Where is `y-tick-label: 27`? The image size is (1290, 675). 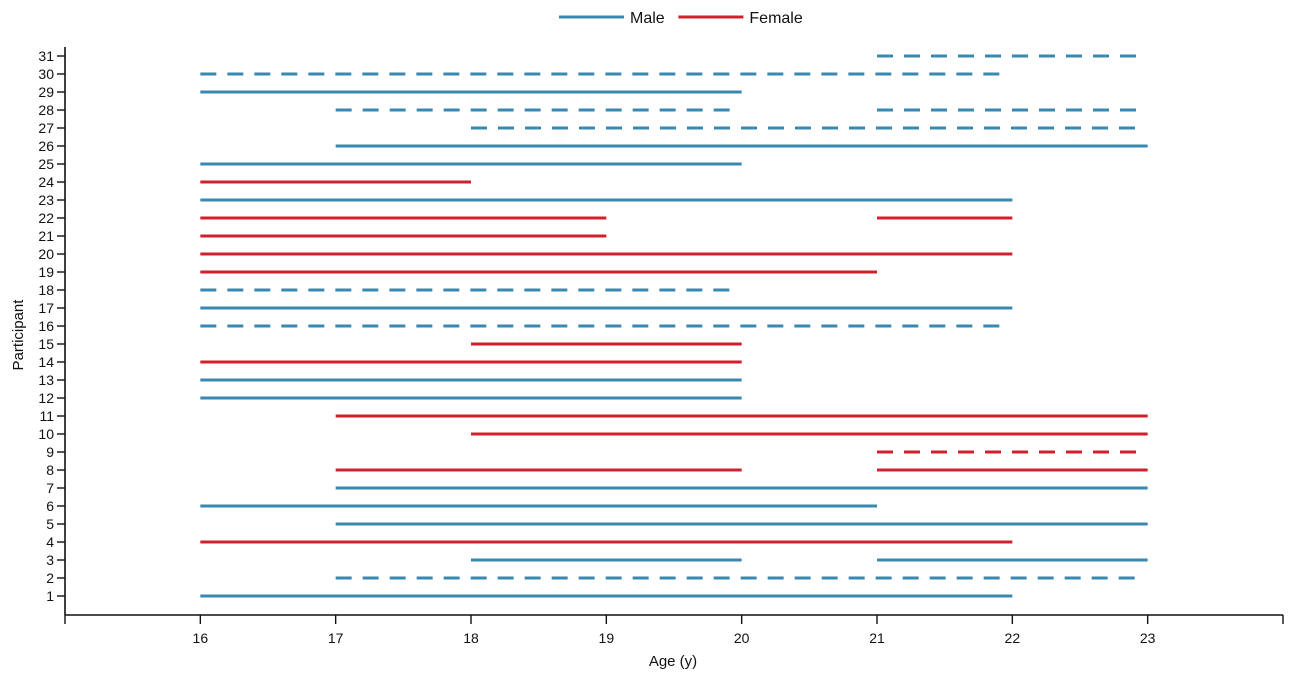
y-tick-label: 27 is located at coordinates (46, 128).